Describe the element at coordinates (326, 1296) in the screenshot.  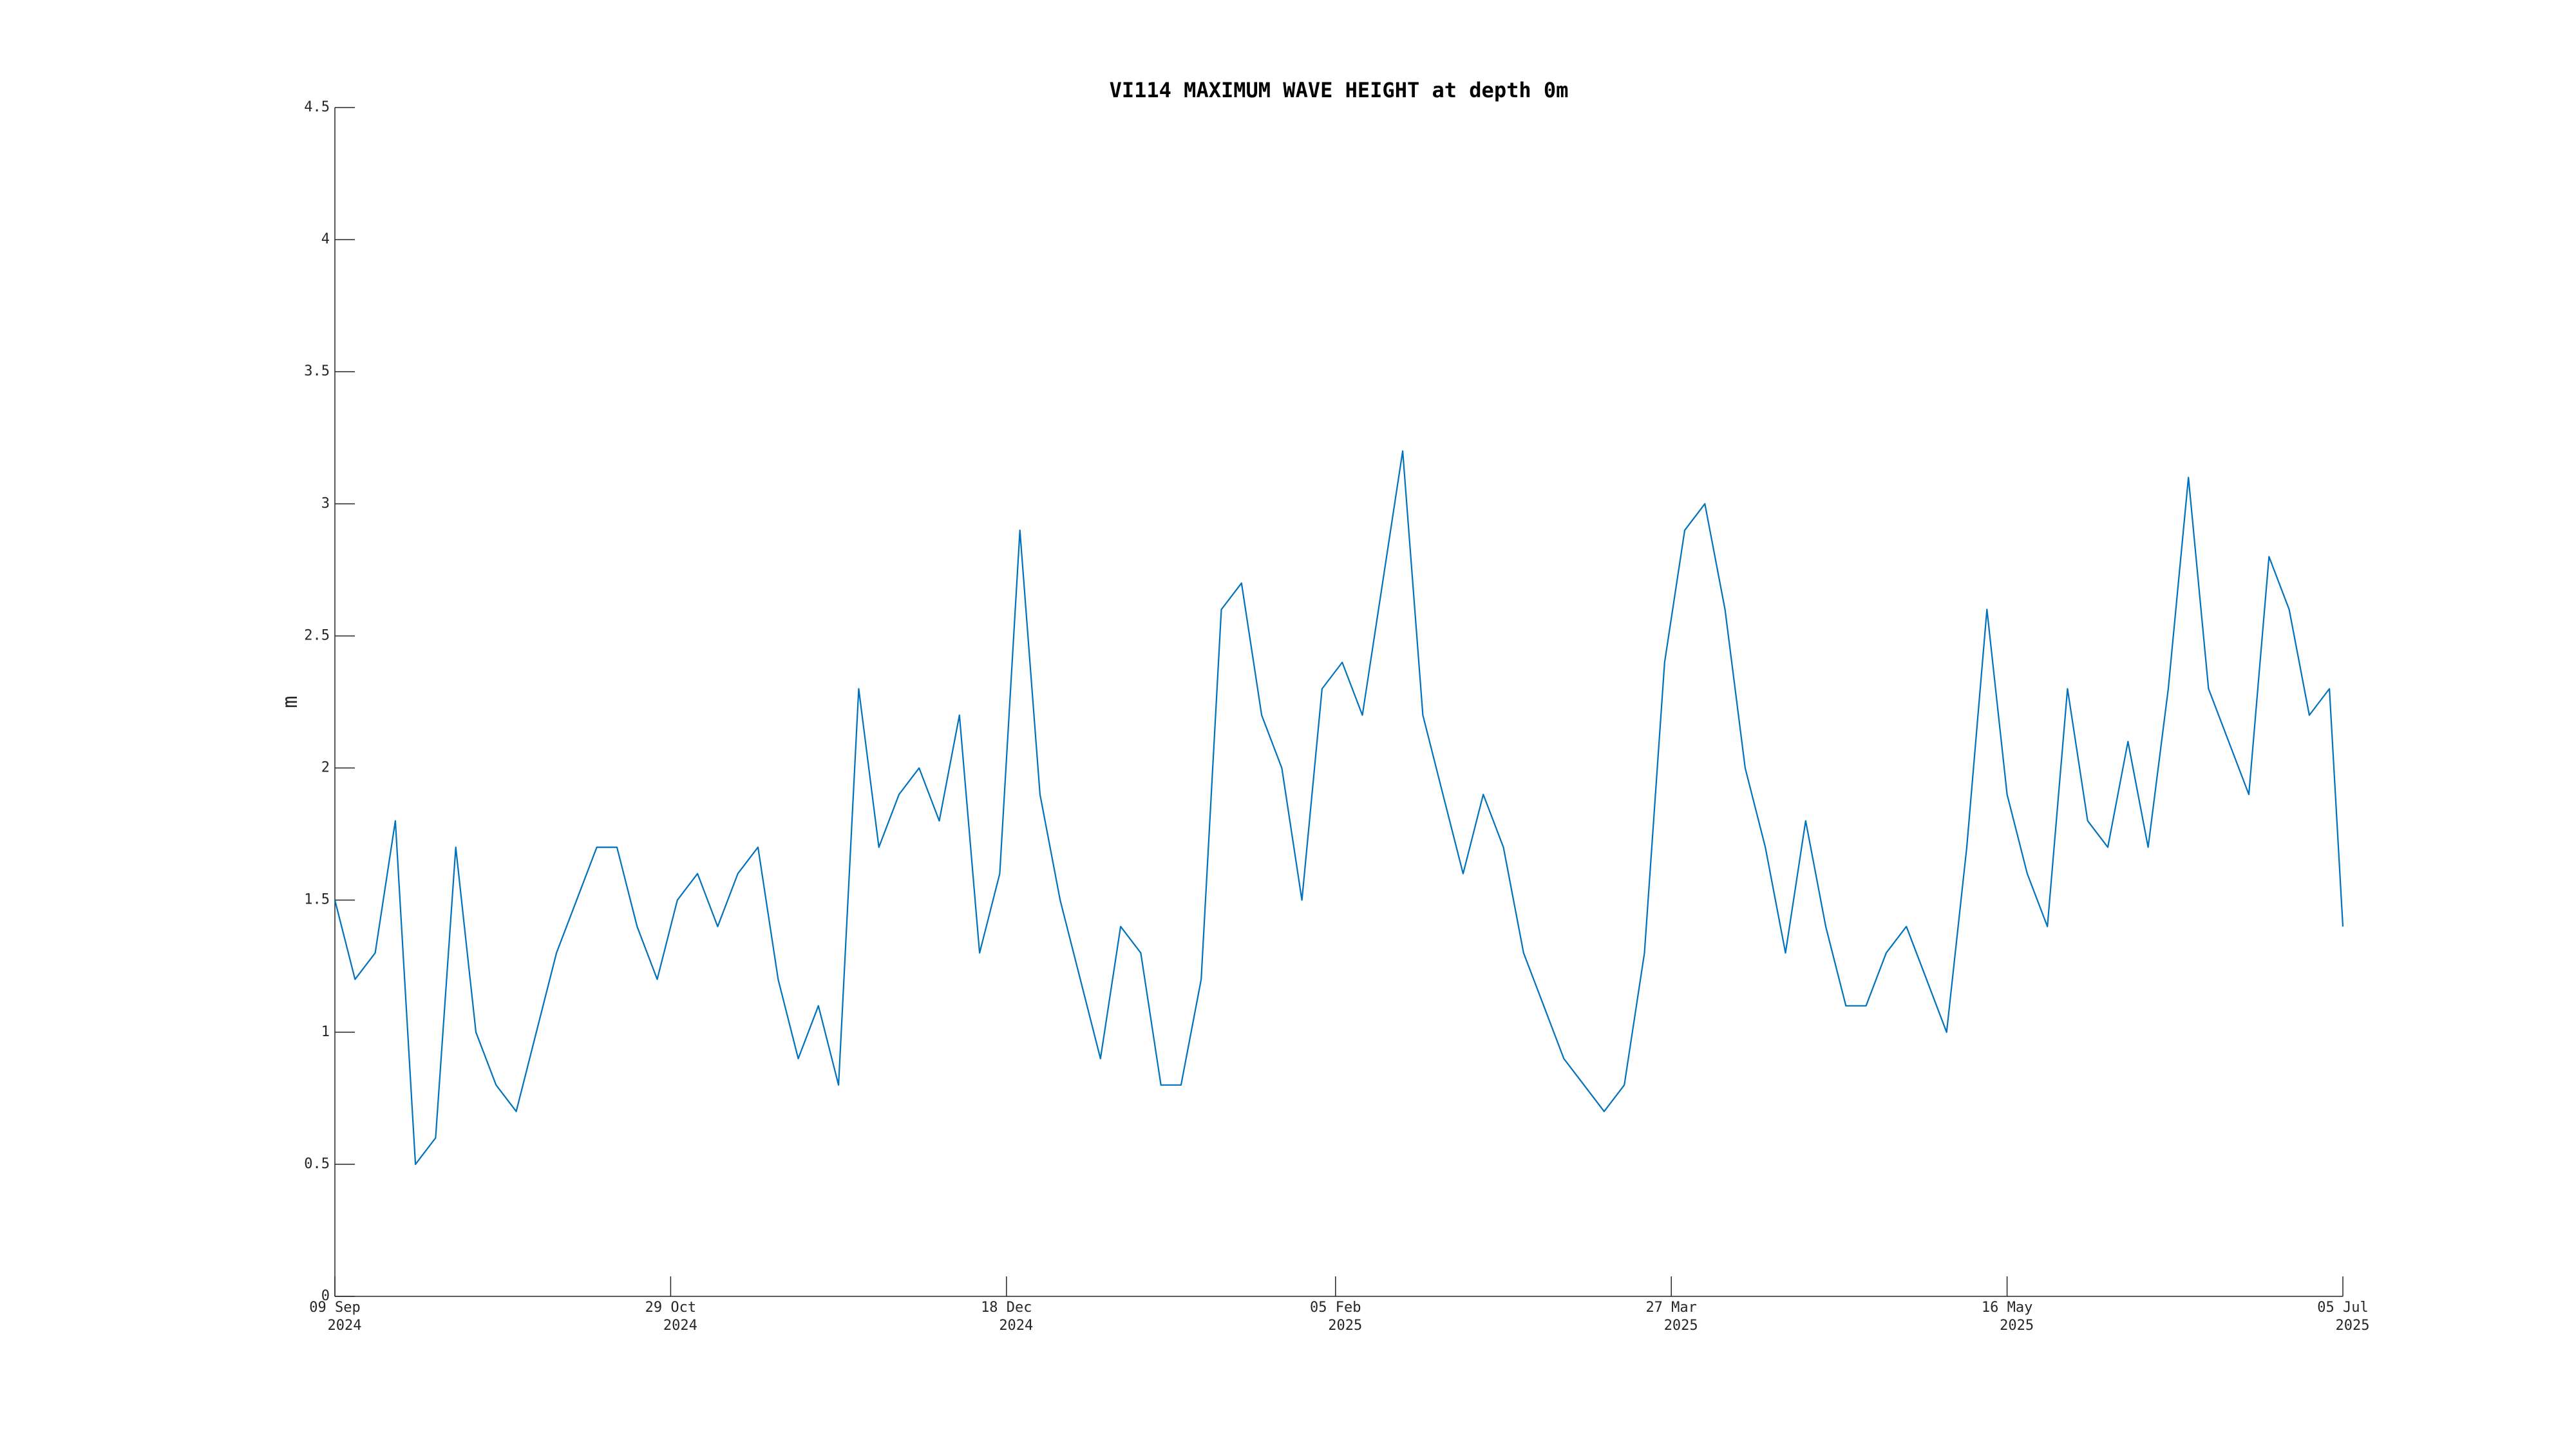
I see `y-tick-label: 0` at that location.